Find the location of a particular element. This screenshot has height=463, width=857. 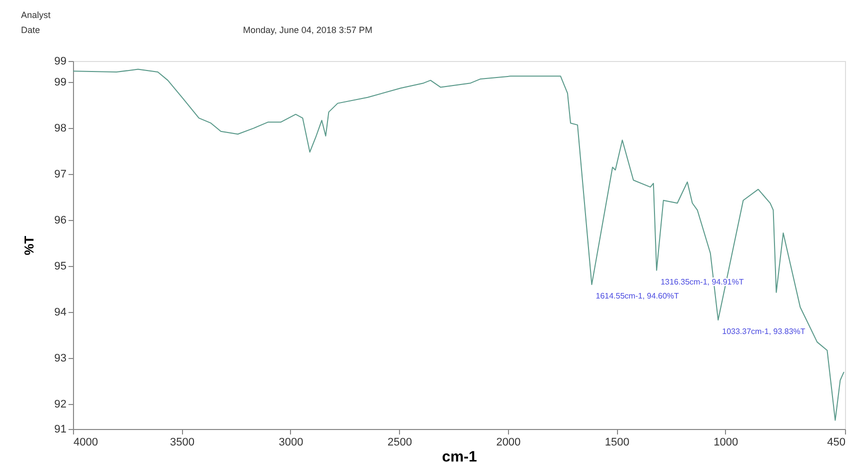

y-tick-label: 95 is located at coordinates (60, 266).